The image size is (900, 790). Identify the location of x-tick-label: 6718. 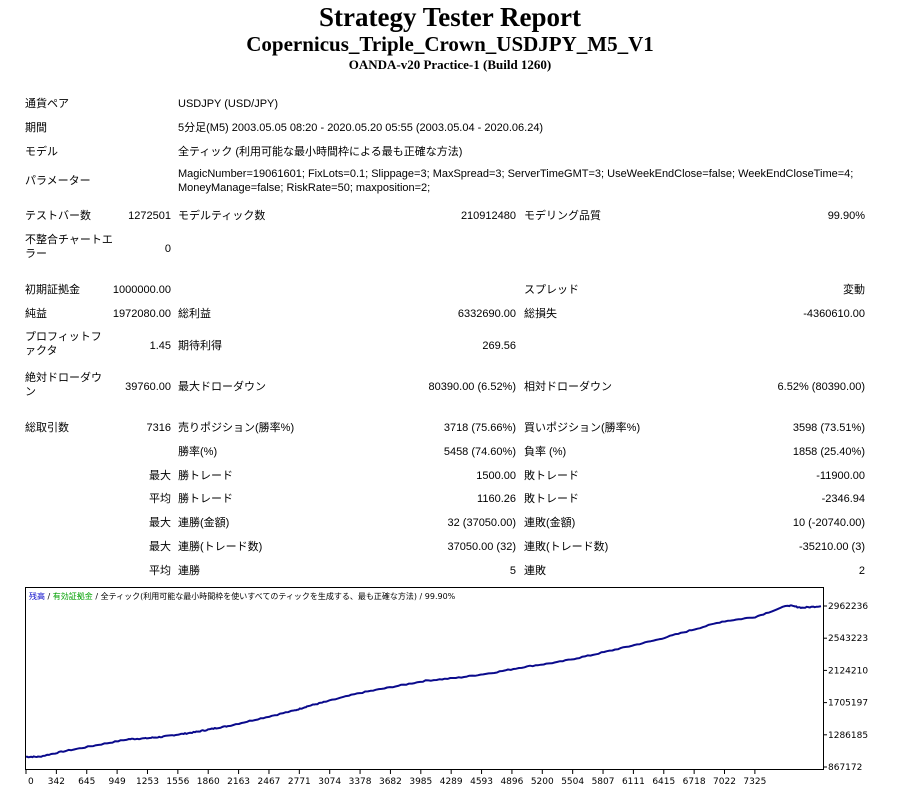
(694, 782).